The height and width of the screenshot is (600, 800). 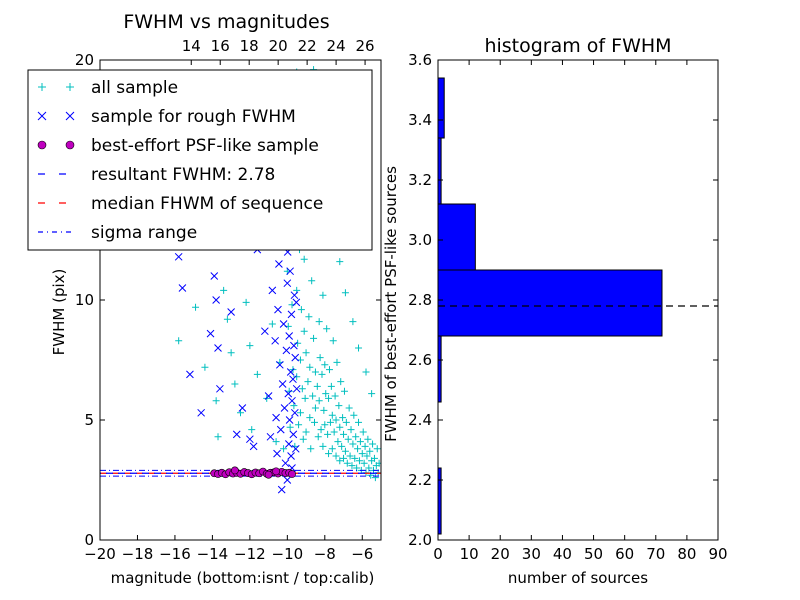 What do you see at coordinates (250, 554) in the screenshot?
I see `x-tick-label: −12` at bounding box center [250, 554].